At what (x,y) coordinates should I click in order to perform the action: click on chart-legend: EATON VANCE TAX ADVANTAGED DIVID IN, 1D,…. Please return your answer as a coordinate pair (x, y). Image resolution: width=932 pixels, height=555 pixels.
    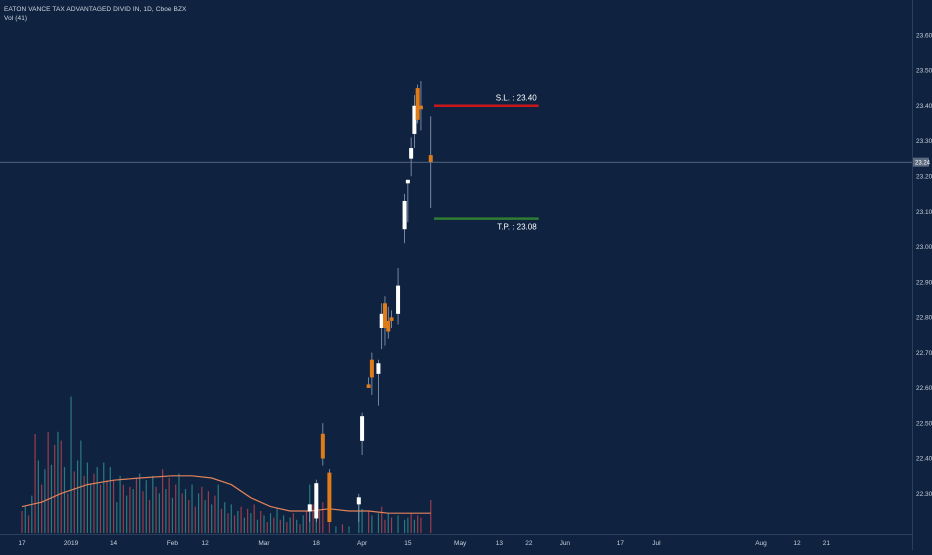
    Looking at the image, I should click on (95, 14).